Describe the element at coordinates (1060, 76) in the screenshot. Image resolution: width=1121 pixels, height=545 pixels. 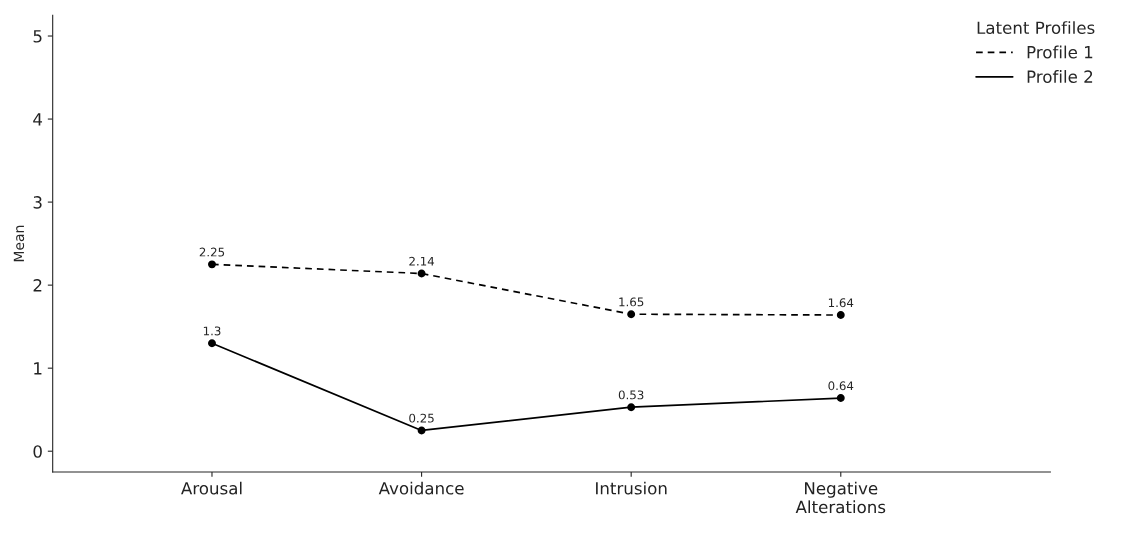
I see `legend-label: Profile 2` at that location.